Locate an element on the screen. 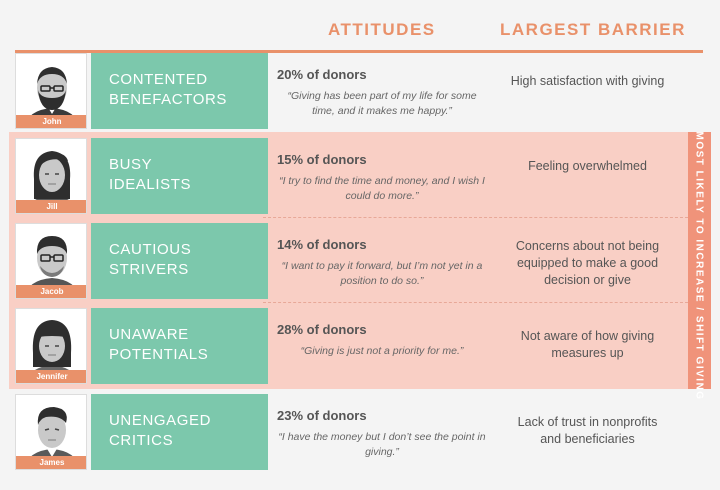 Image resolution: width=720 pixels, height=490 pixels. segment-label: BUSY IDEALISTS is located at coordinates (179, 176).